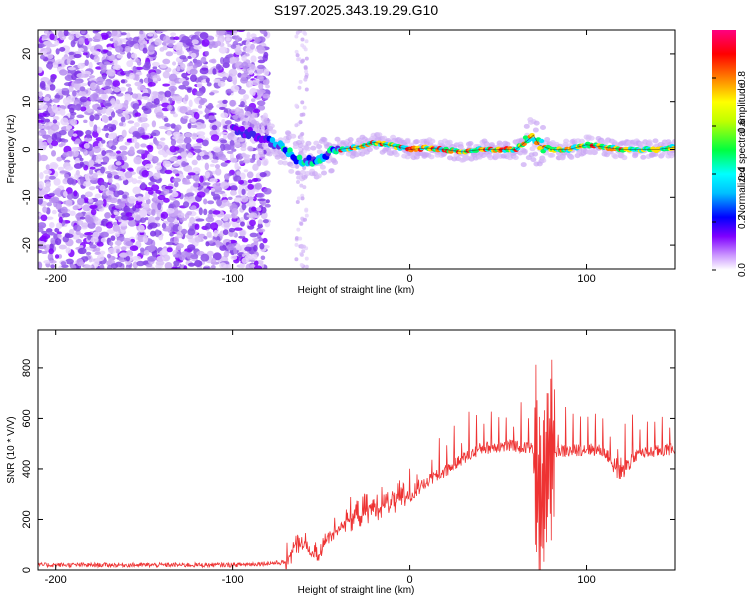  I want to click on trace-blob, so click(529, 140).